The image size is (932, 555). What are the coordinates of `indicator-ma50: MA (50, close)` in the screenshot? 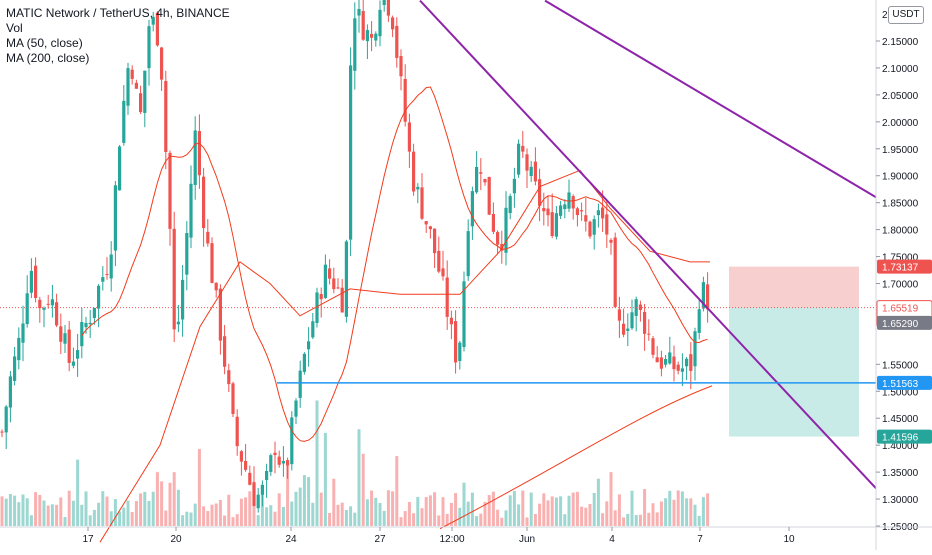 It's located at (44, 43).